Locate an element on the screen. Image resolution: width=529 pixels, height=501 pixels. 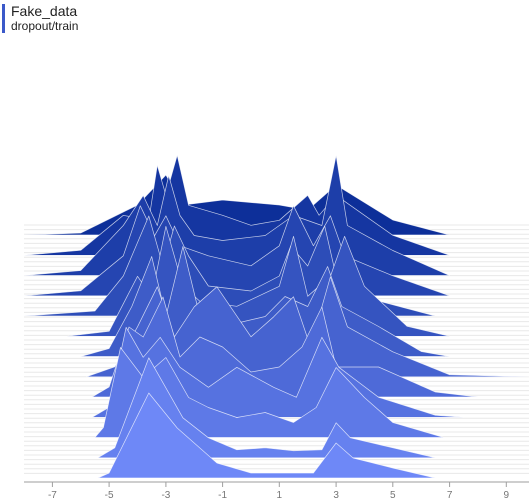
x-tick-label: 7 is located at coordinates (450, 495).